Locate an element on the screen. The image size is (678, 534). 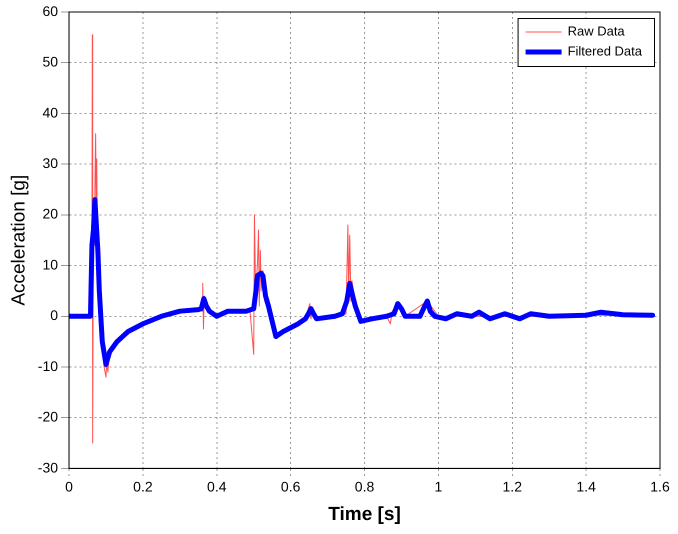
x-tick-label: 1.2 is located at coordinates (512, 486).